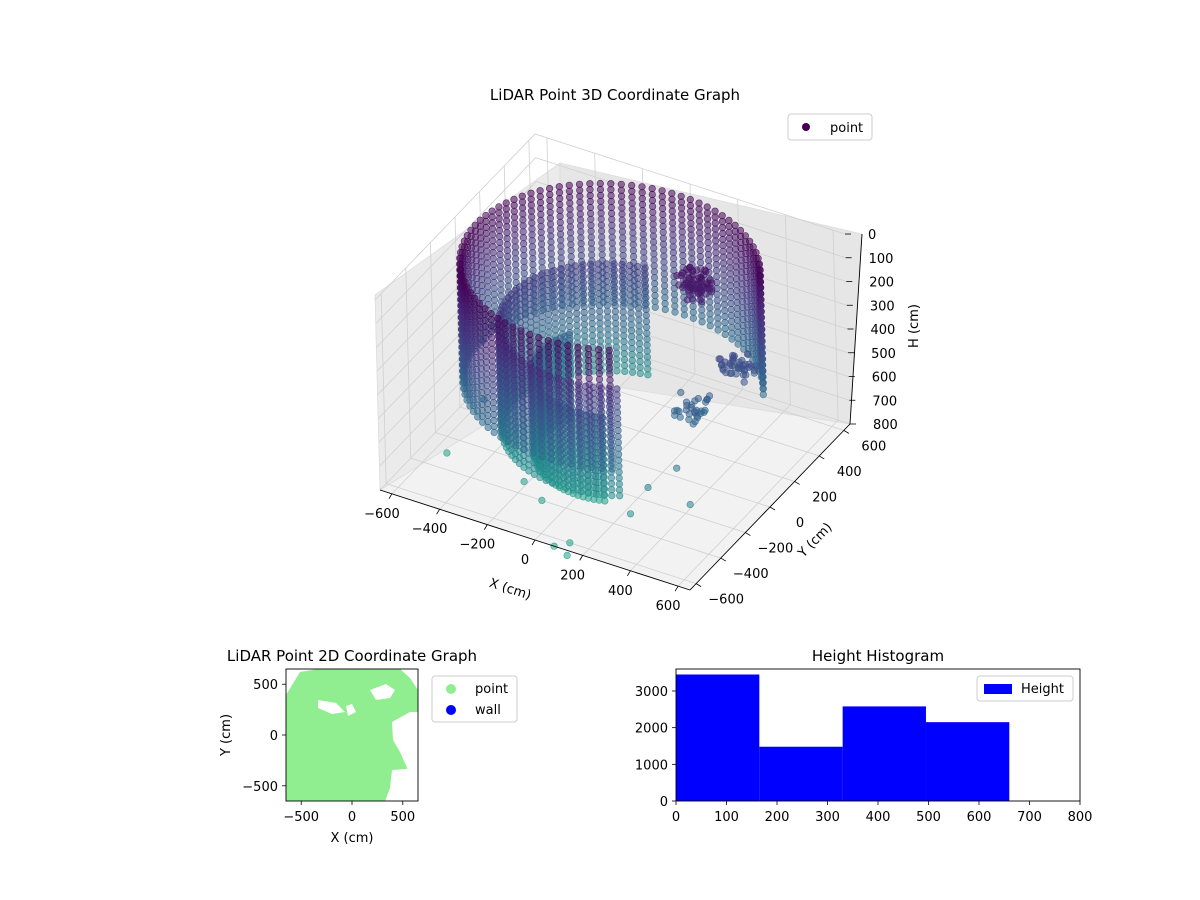 The height and width of the screenshot is (900, 1200). Describe the element at coordinates (914, 326) in the screenshot. I see `plot3d-z-label: H (cm)` at that location.